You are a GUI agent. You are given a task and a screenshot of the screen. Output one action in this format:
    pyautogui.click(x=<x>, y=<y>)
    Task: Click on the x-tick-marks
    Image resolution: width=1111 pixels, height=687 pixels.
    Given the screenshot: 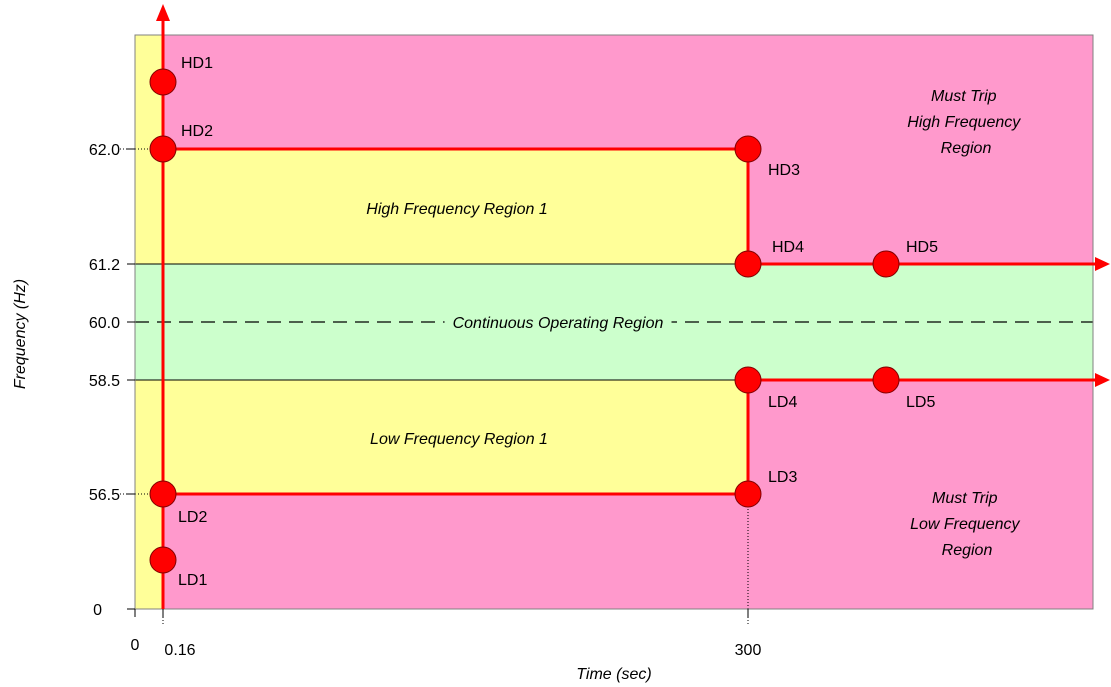 What is the action you would take?
    pyautogui.click(x=441, y=613)
    